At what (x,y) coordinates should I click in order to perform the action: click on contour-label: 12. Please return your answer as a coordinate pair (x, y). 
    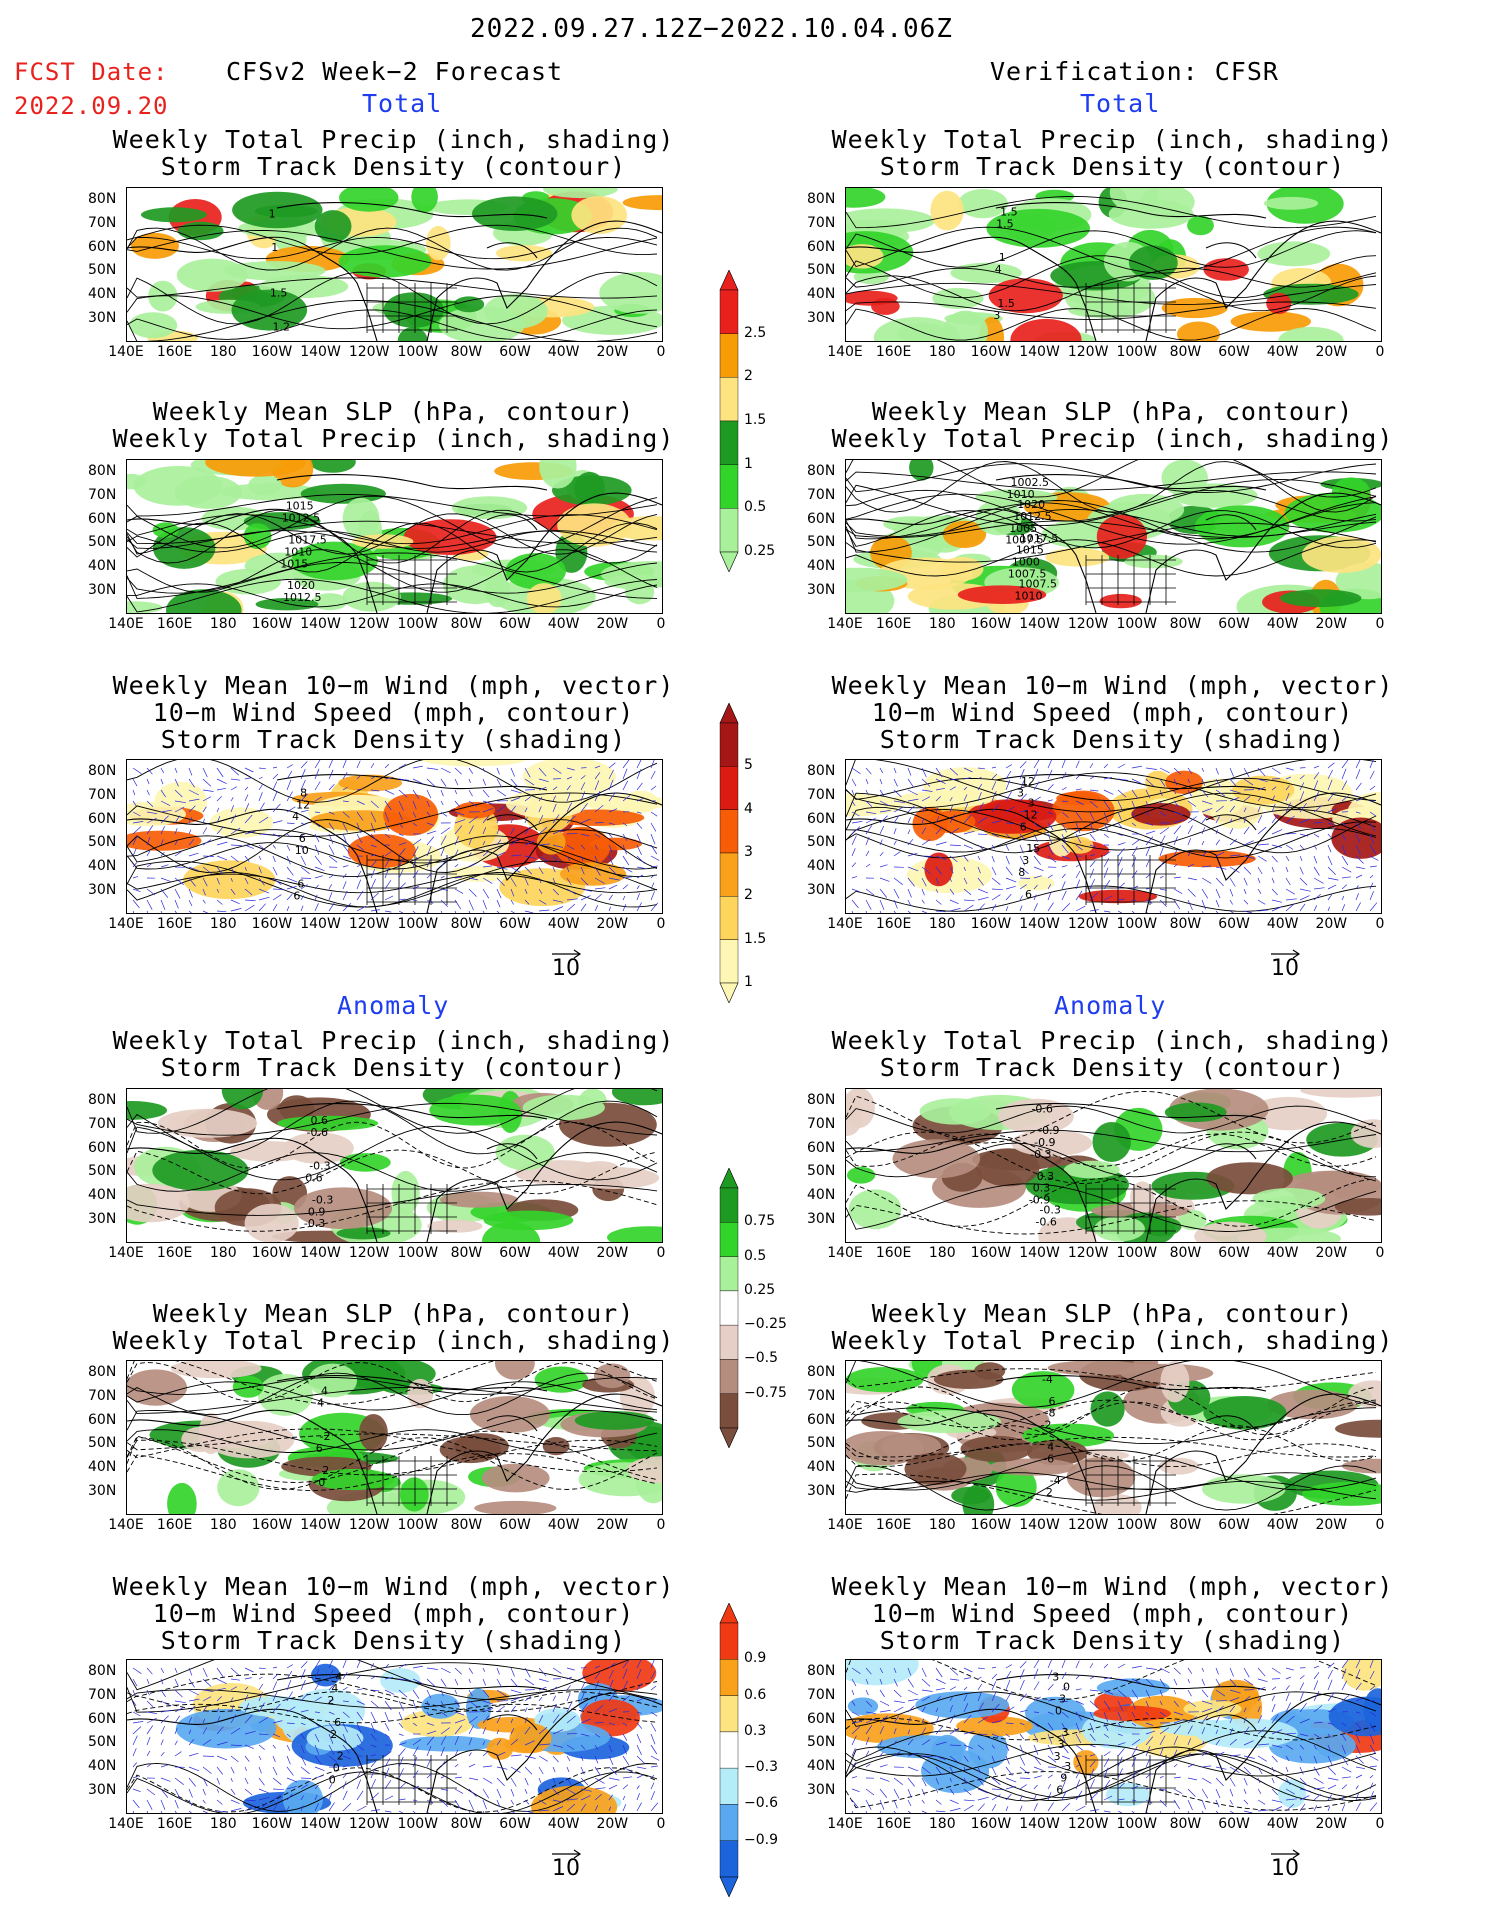
    Looking at the image, I should click on (303, 804).